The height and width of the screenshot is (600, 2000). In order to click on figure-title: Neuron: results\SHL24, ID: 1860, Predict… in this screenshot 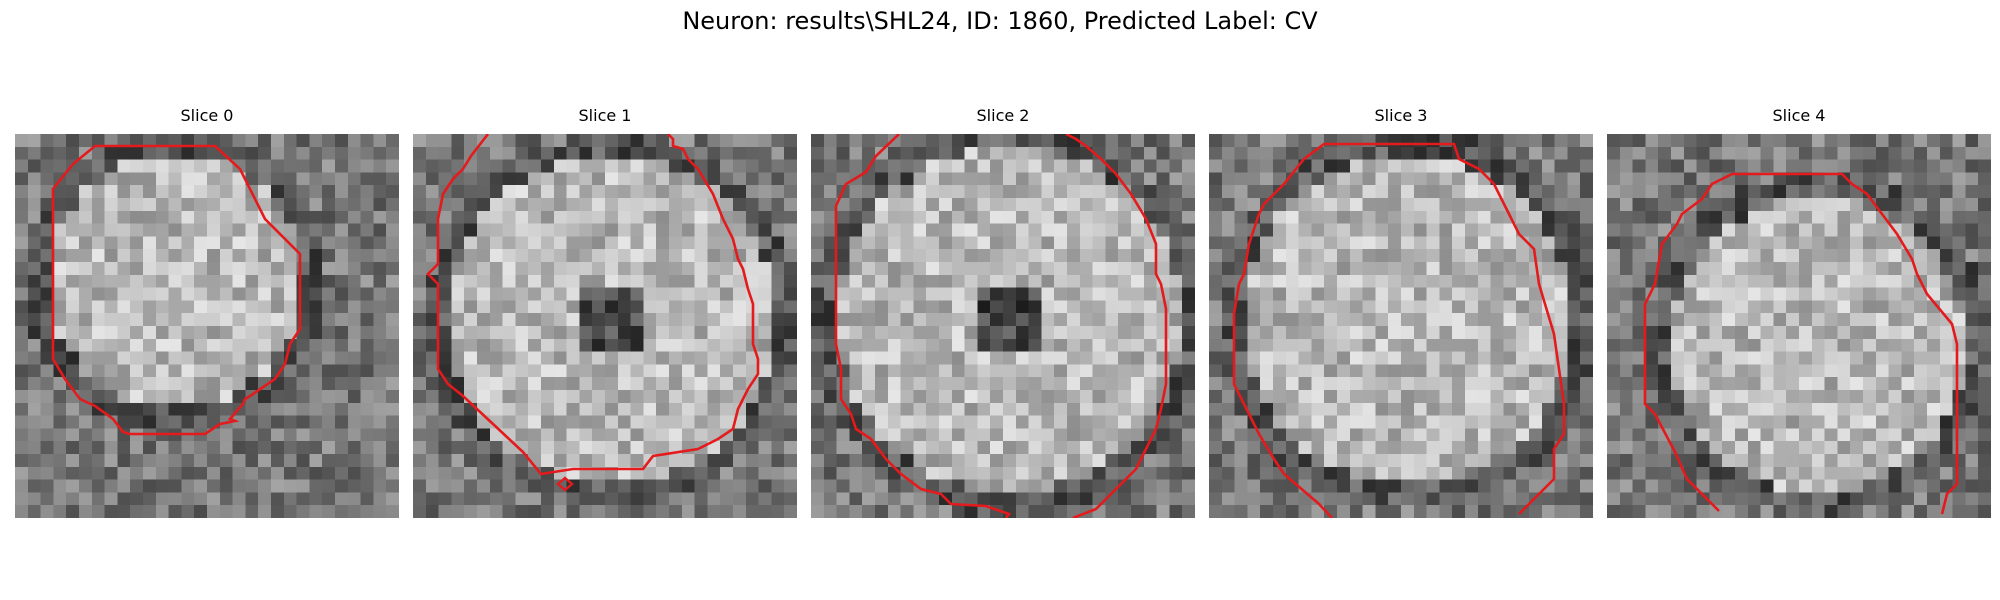, I will do `click(1000, 21)`.